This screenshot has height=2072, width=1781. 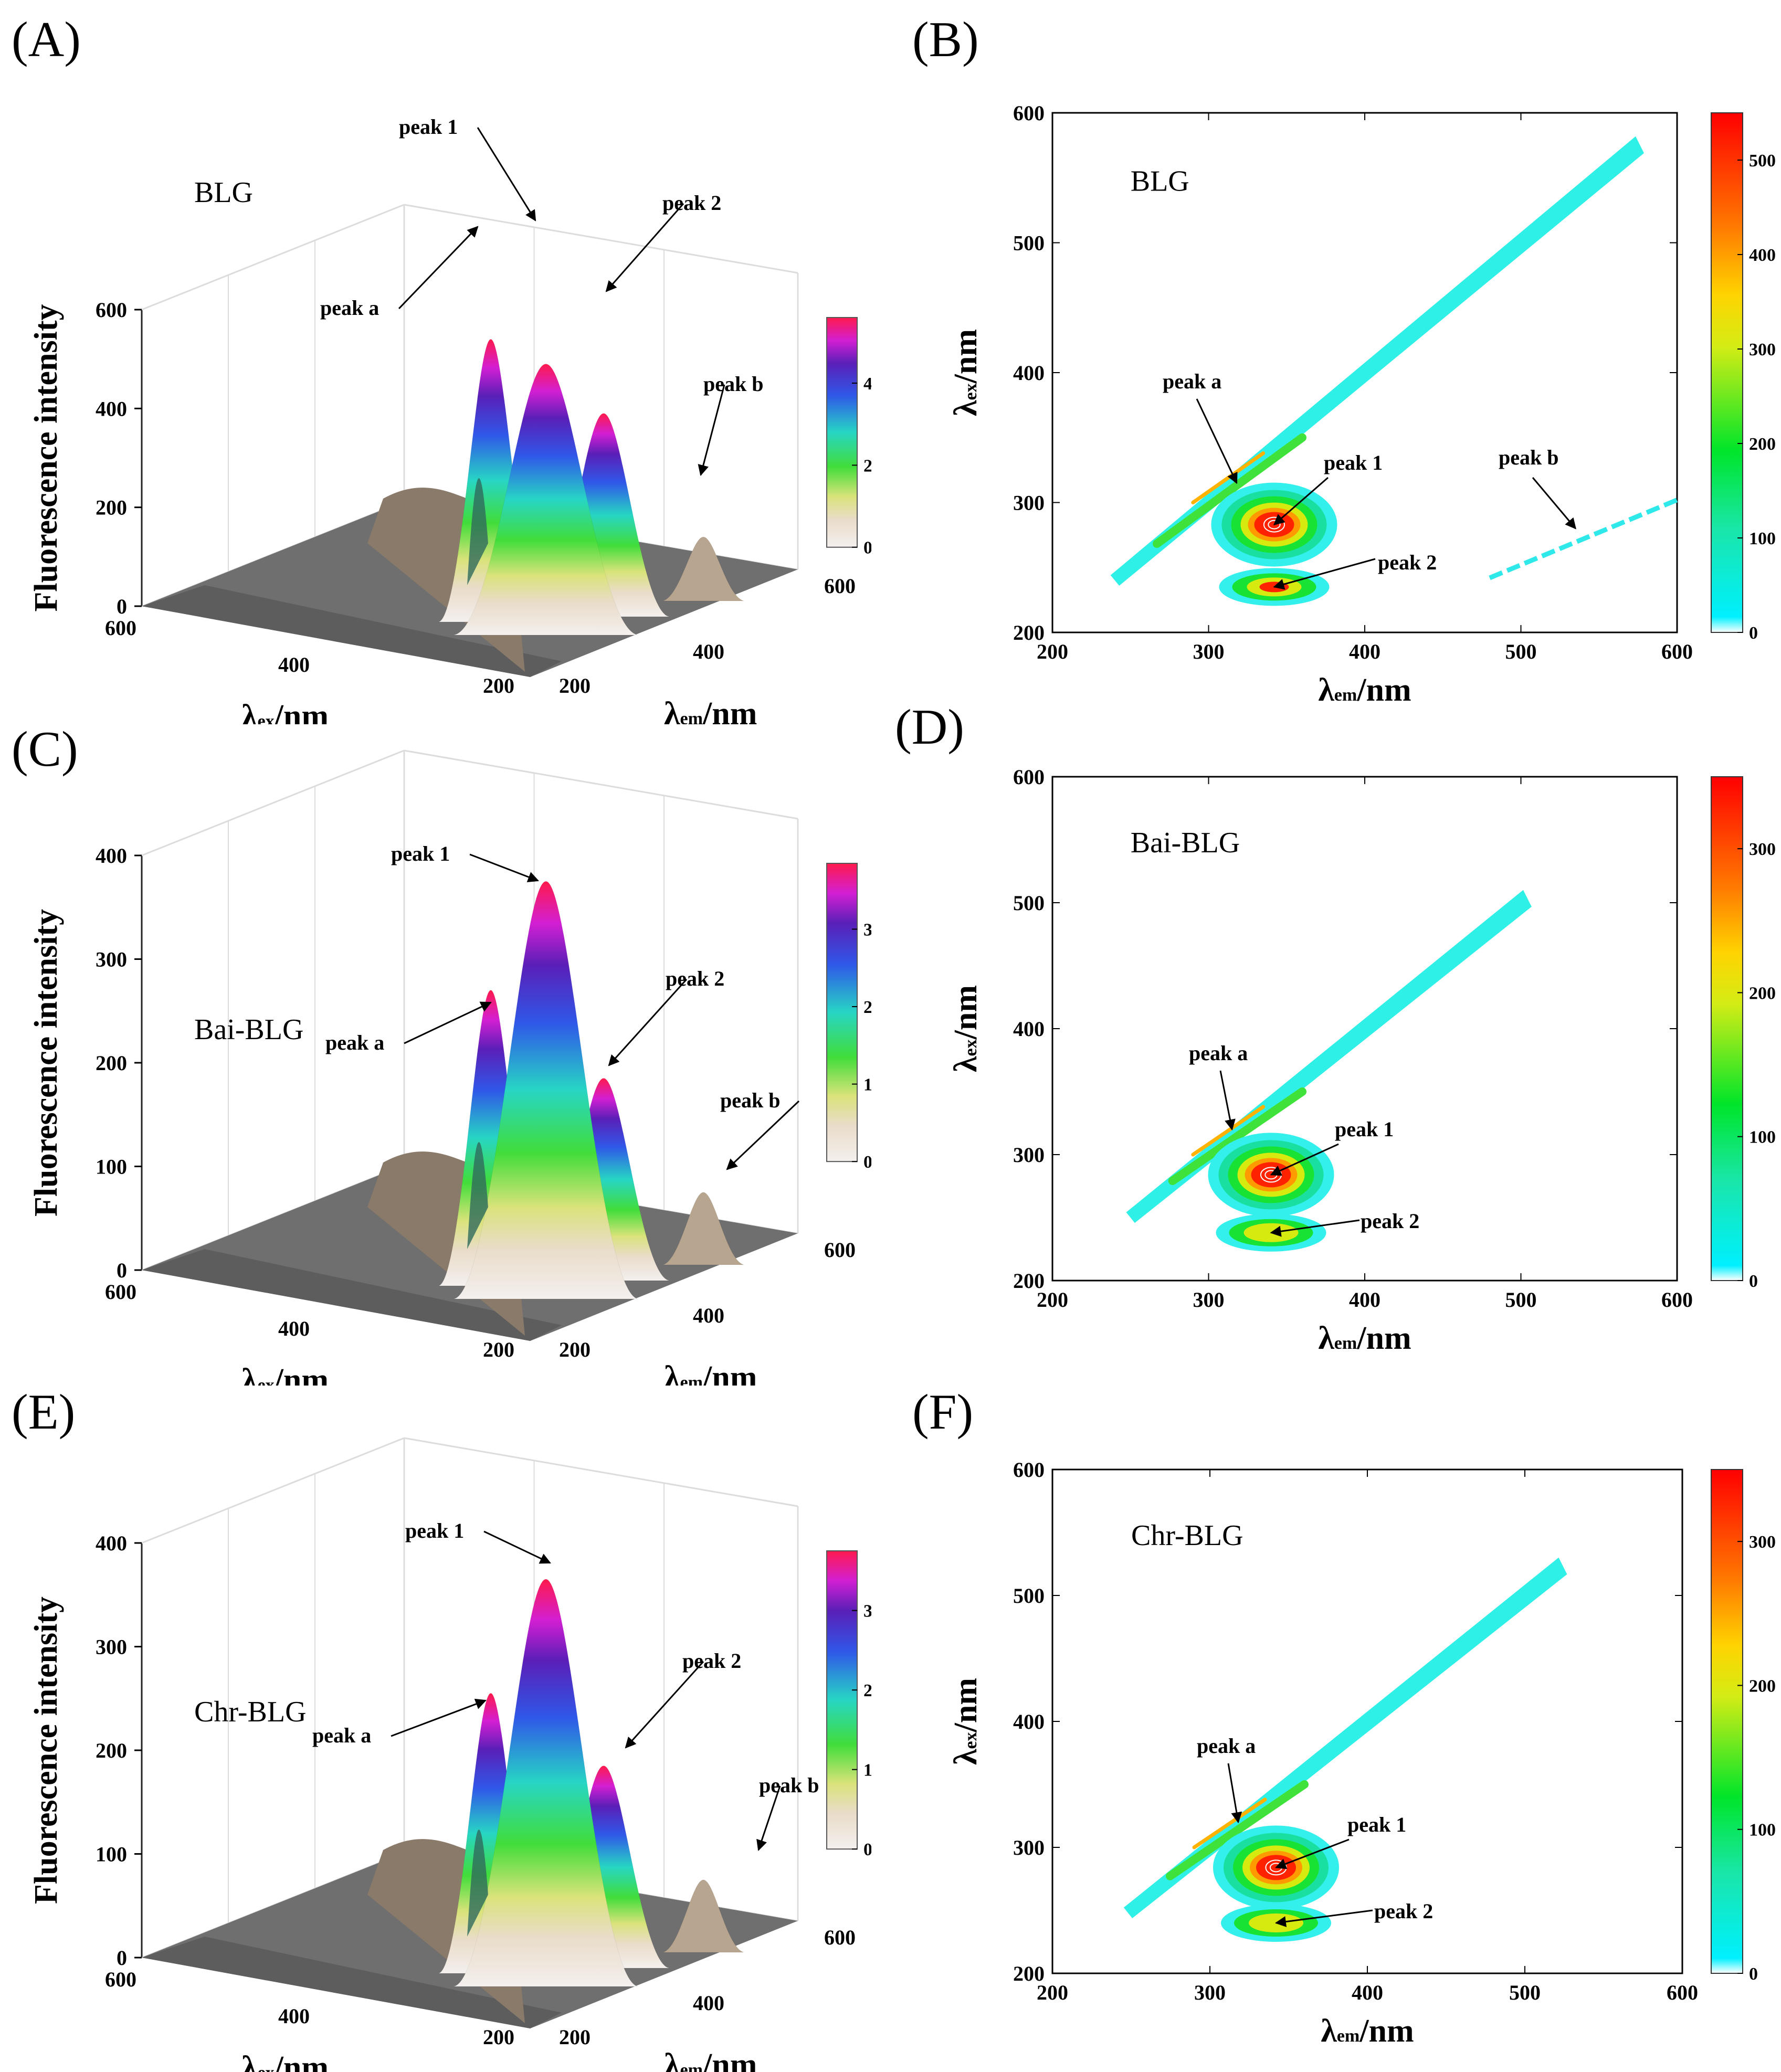 What do you see at coordinates (1029, 1596) in the screenshot?
I see `y-tick-label: 500` at bounding box center [1029, 1596].